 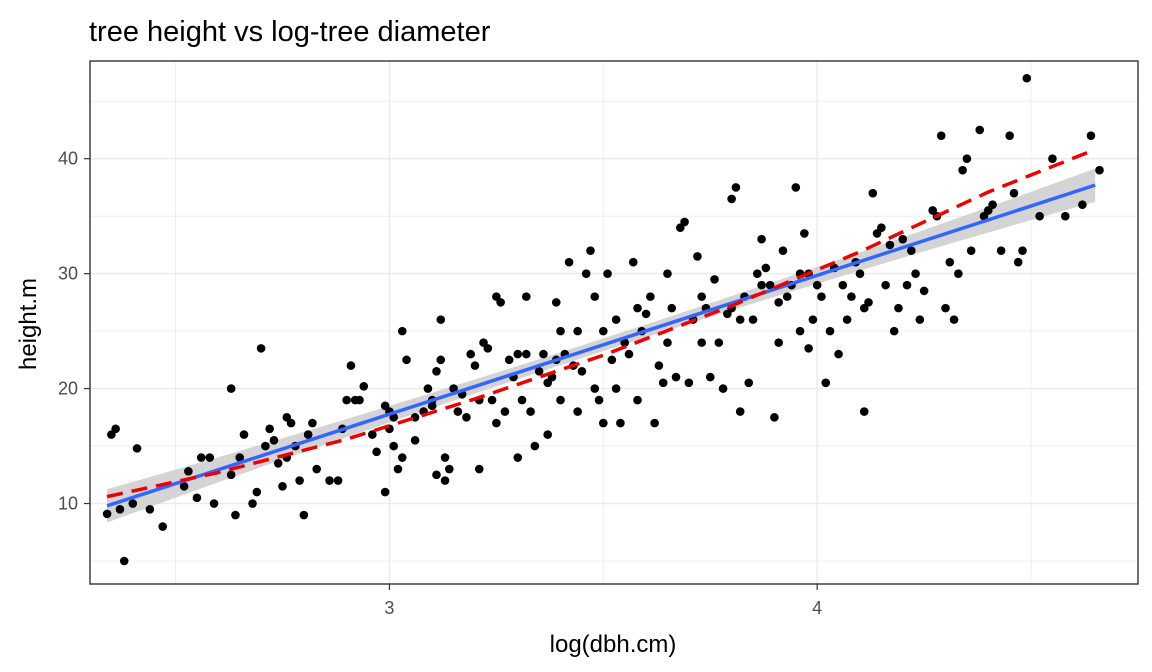 I want to click on x-axis-title: log(dbh.cm), so click(x=613, y=644).